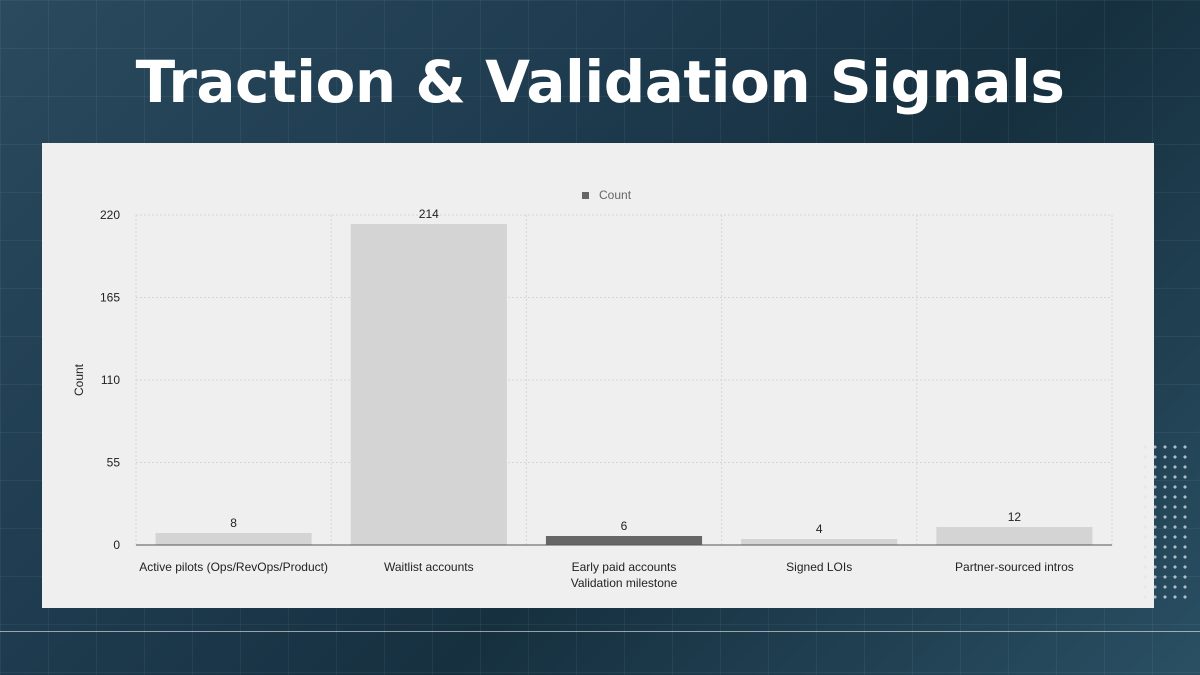 Image resolution: width=1200 pixels, height=675 pixels. Describe the element at coordinates (1165, 522) in the screenshot. I see `decorative-dot-grid` at that location.